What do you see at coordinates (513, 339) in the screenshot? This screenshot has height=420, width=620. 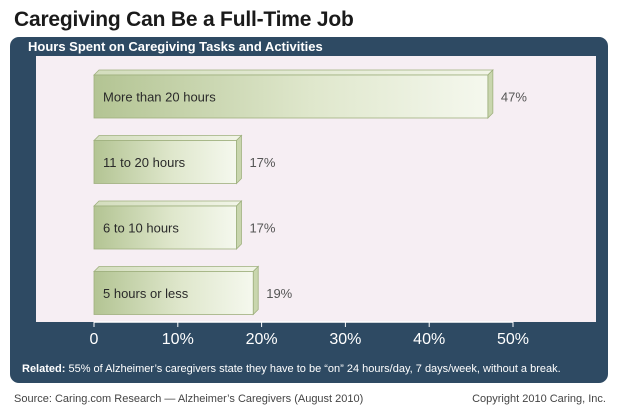 I see `x-tick-label: 50%` at bounding box center [513, 339].